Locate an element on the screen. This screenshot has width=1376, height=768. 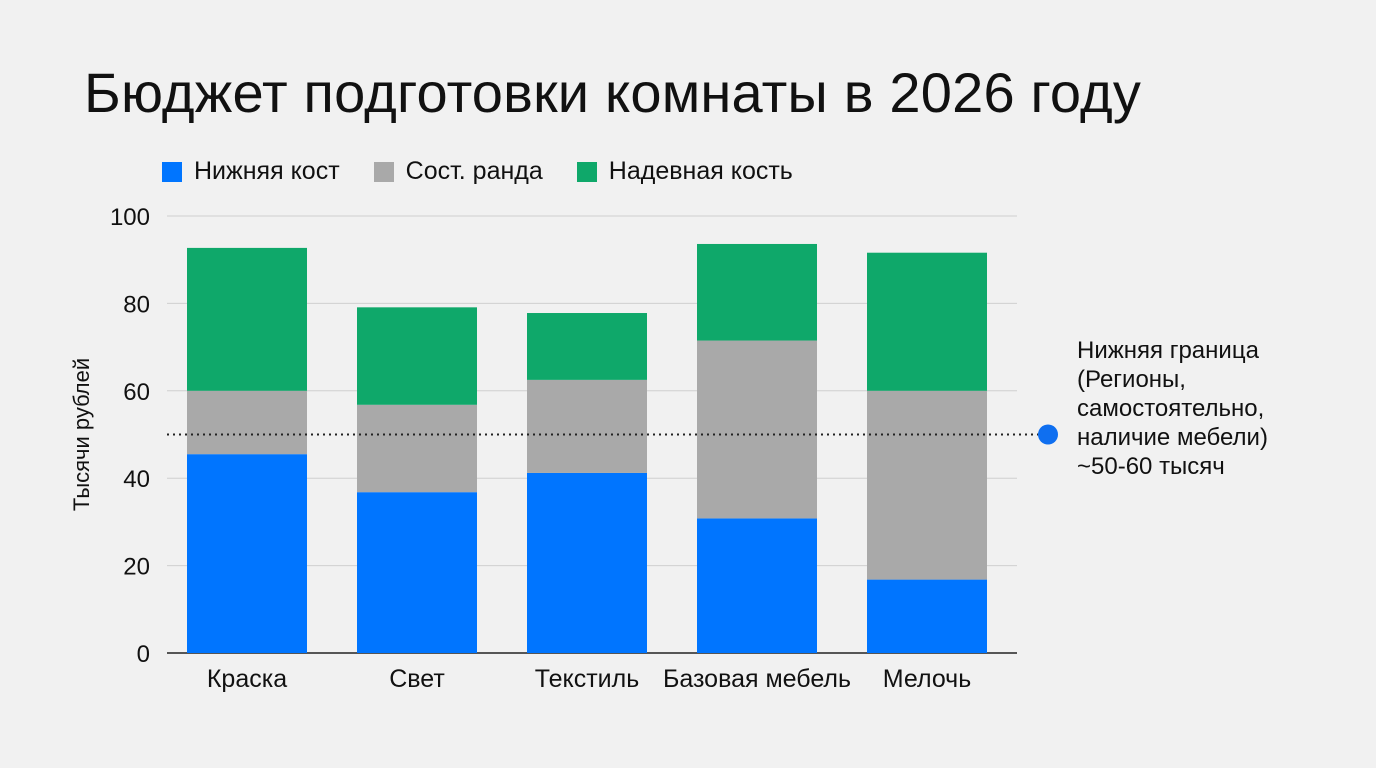
legend-item-upper: Надевная кость is located at coordinates (684, 171).